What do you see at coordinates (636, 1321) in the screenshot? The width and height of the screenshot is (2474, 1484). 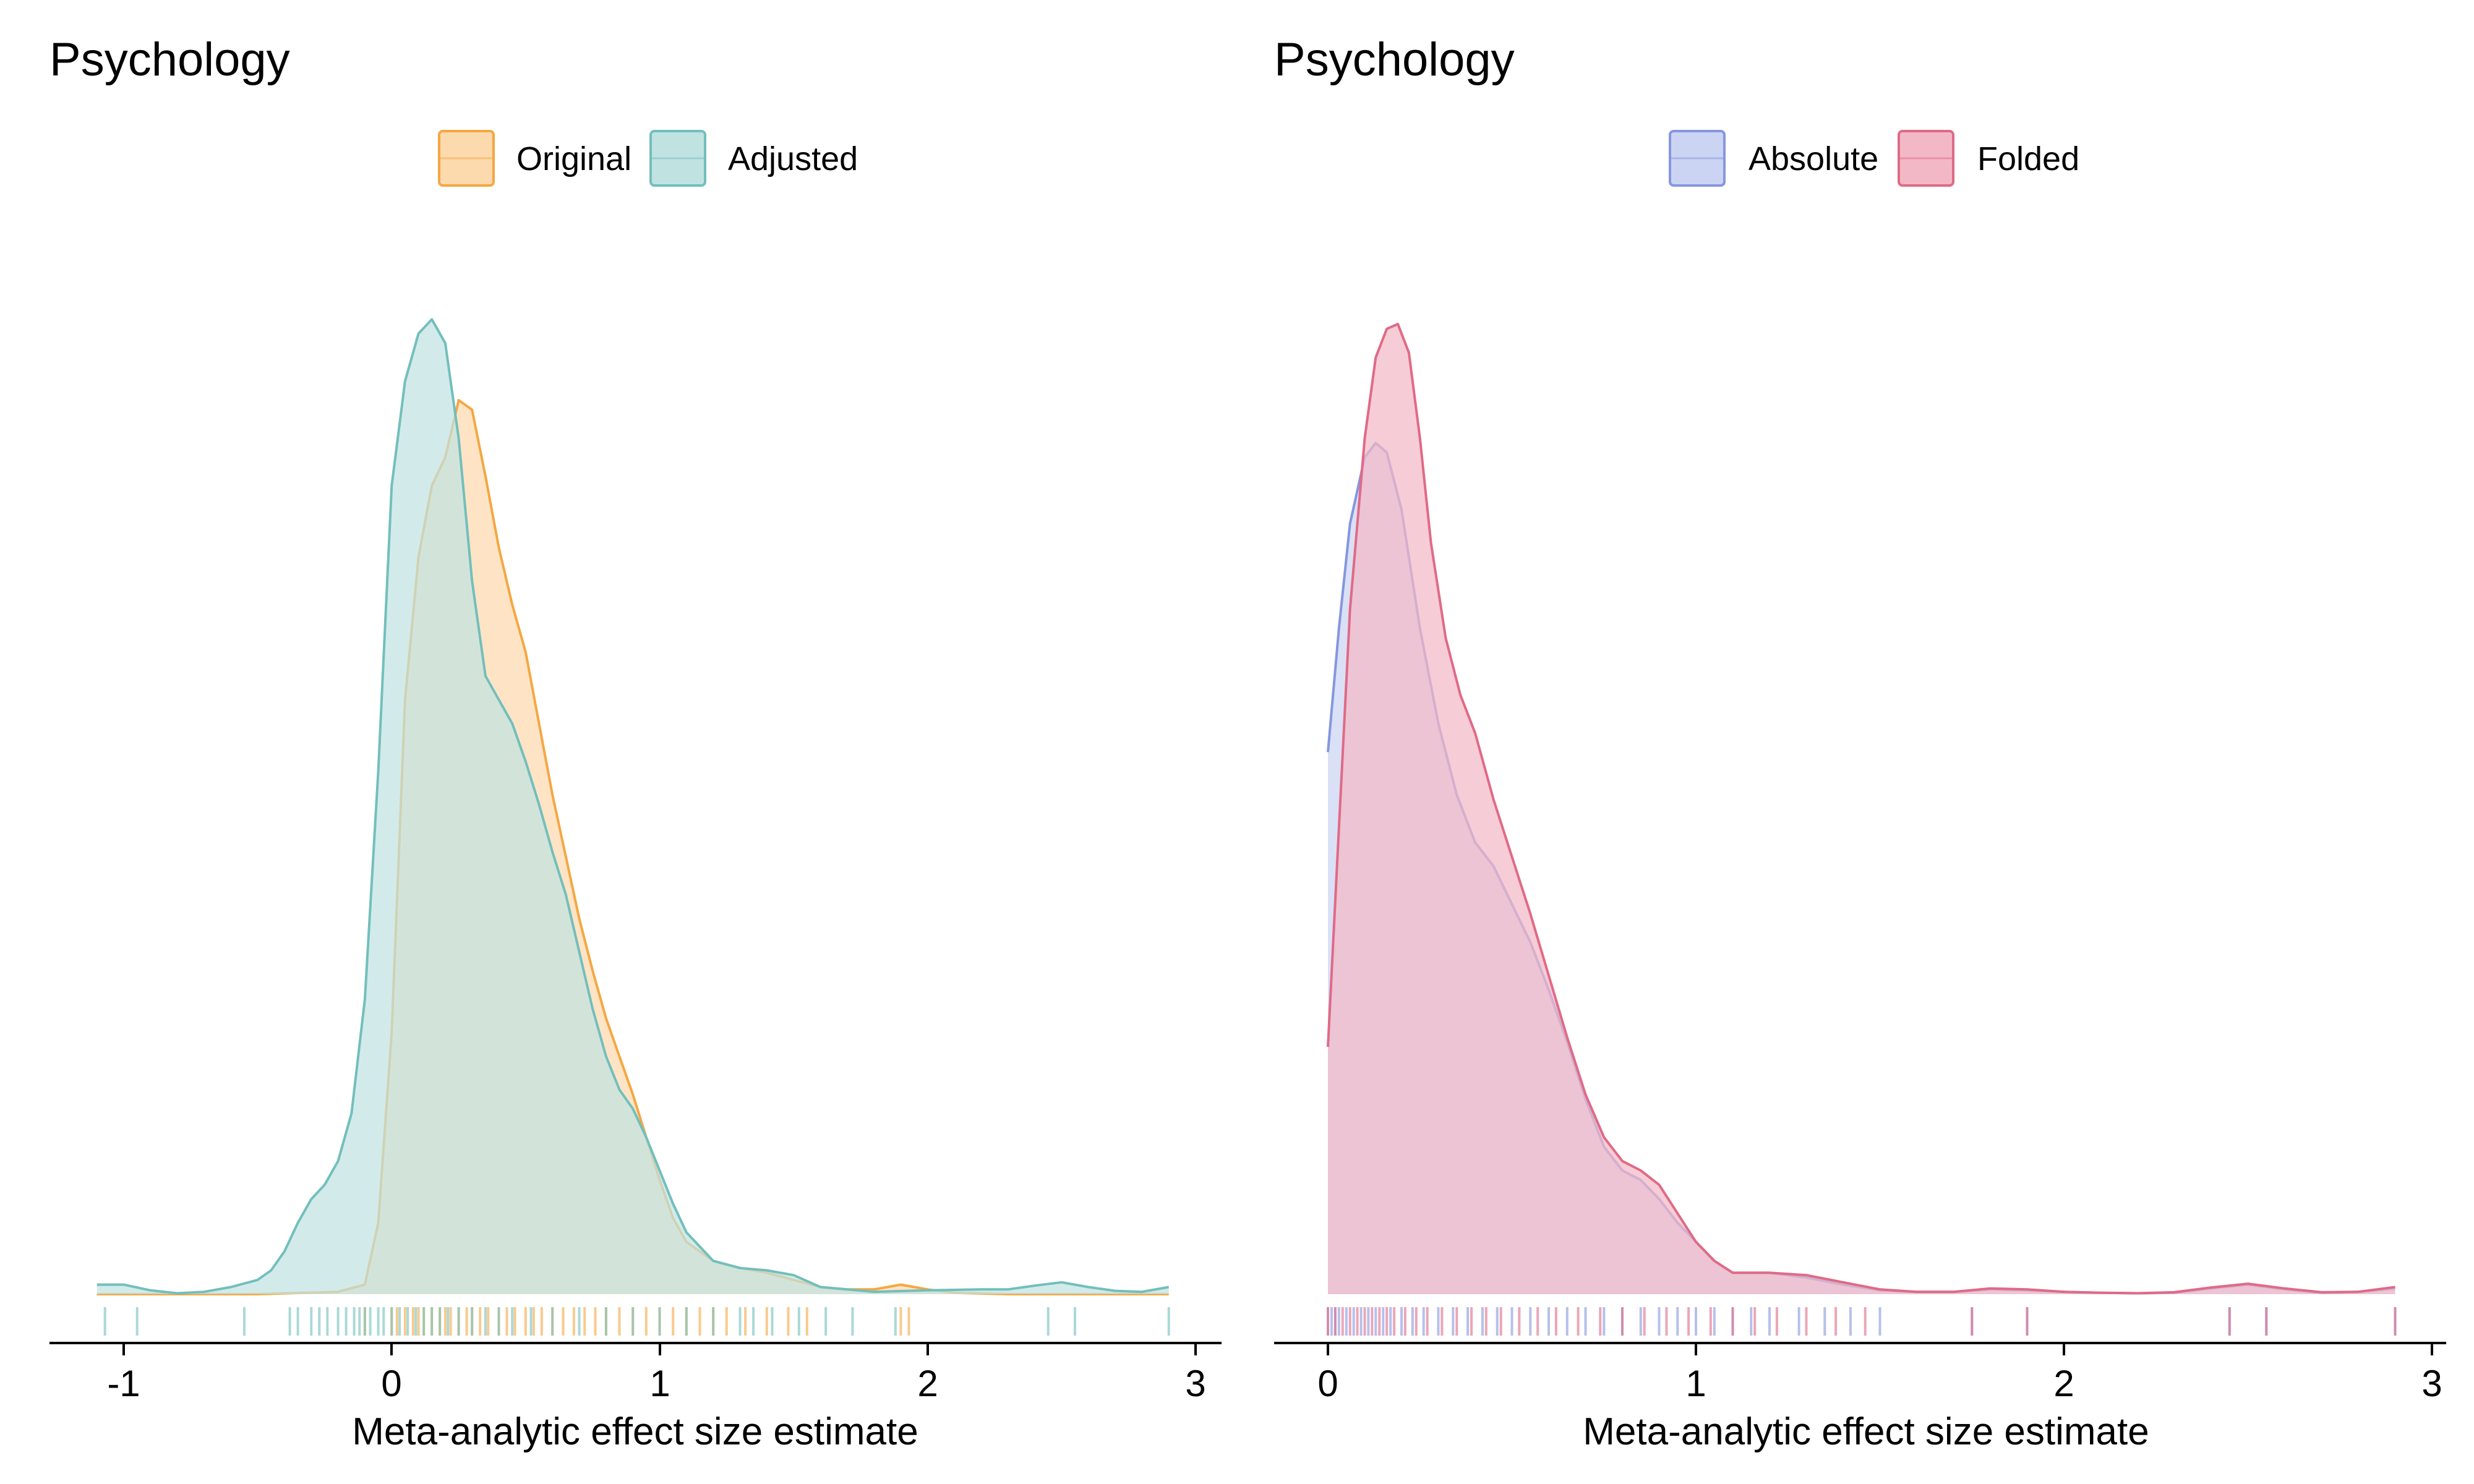 I see `left-rug` at bounding box center [636, 1321].